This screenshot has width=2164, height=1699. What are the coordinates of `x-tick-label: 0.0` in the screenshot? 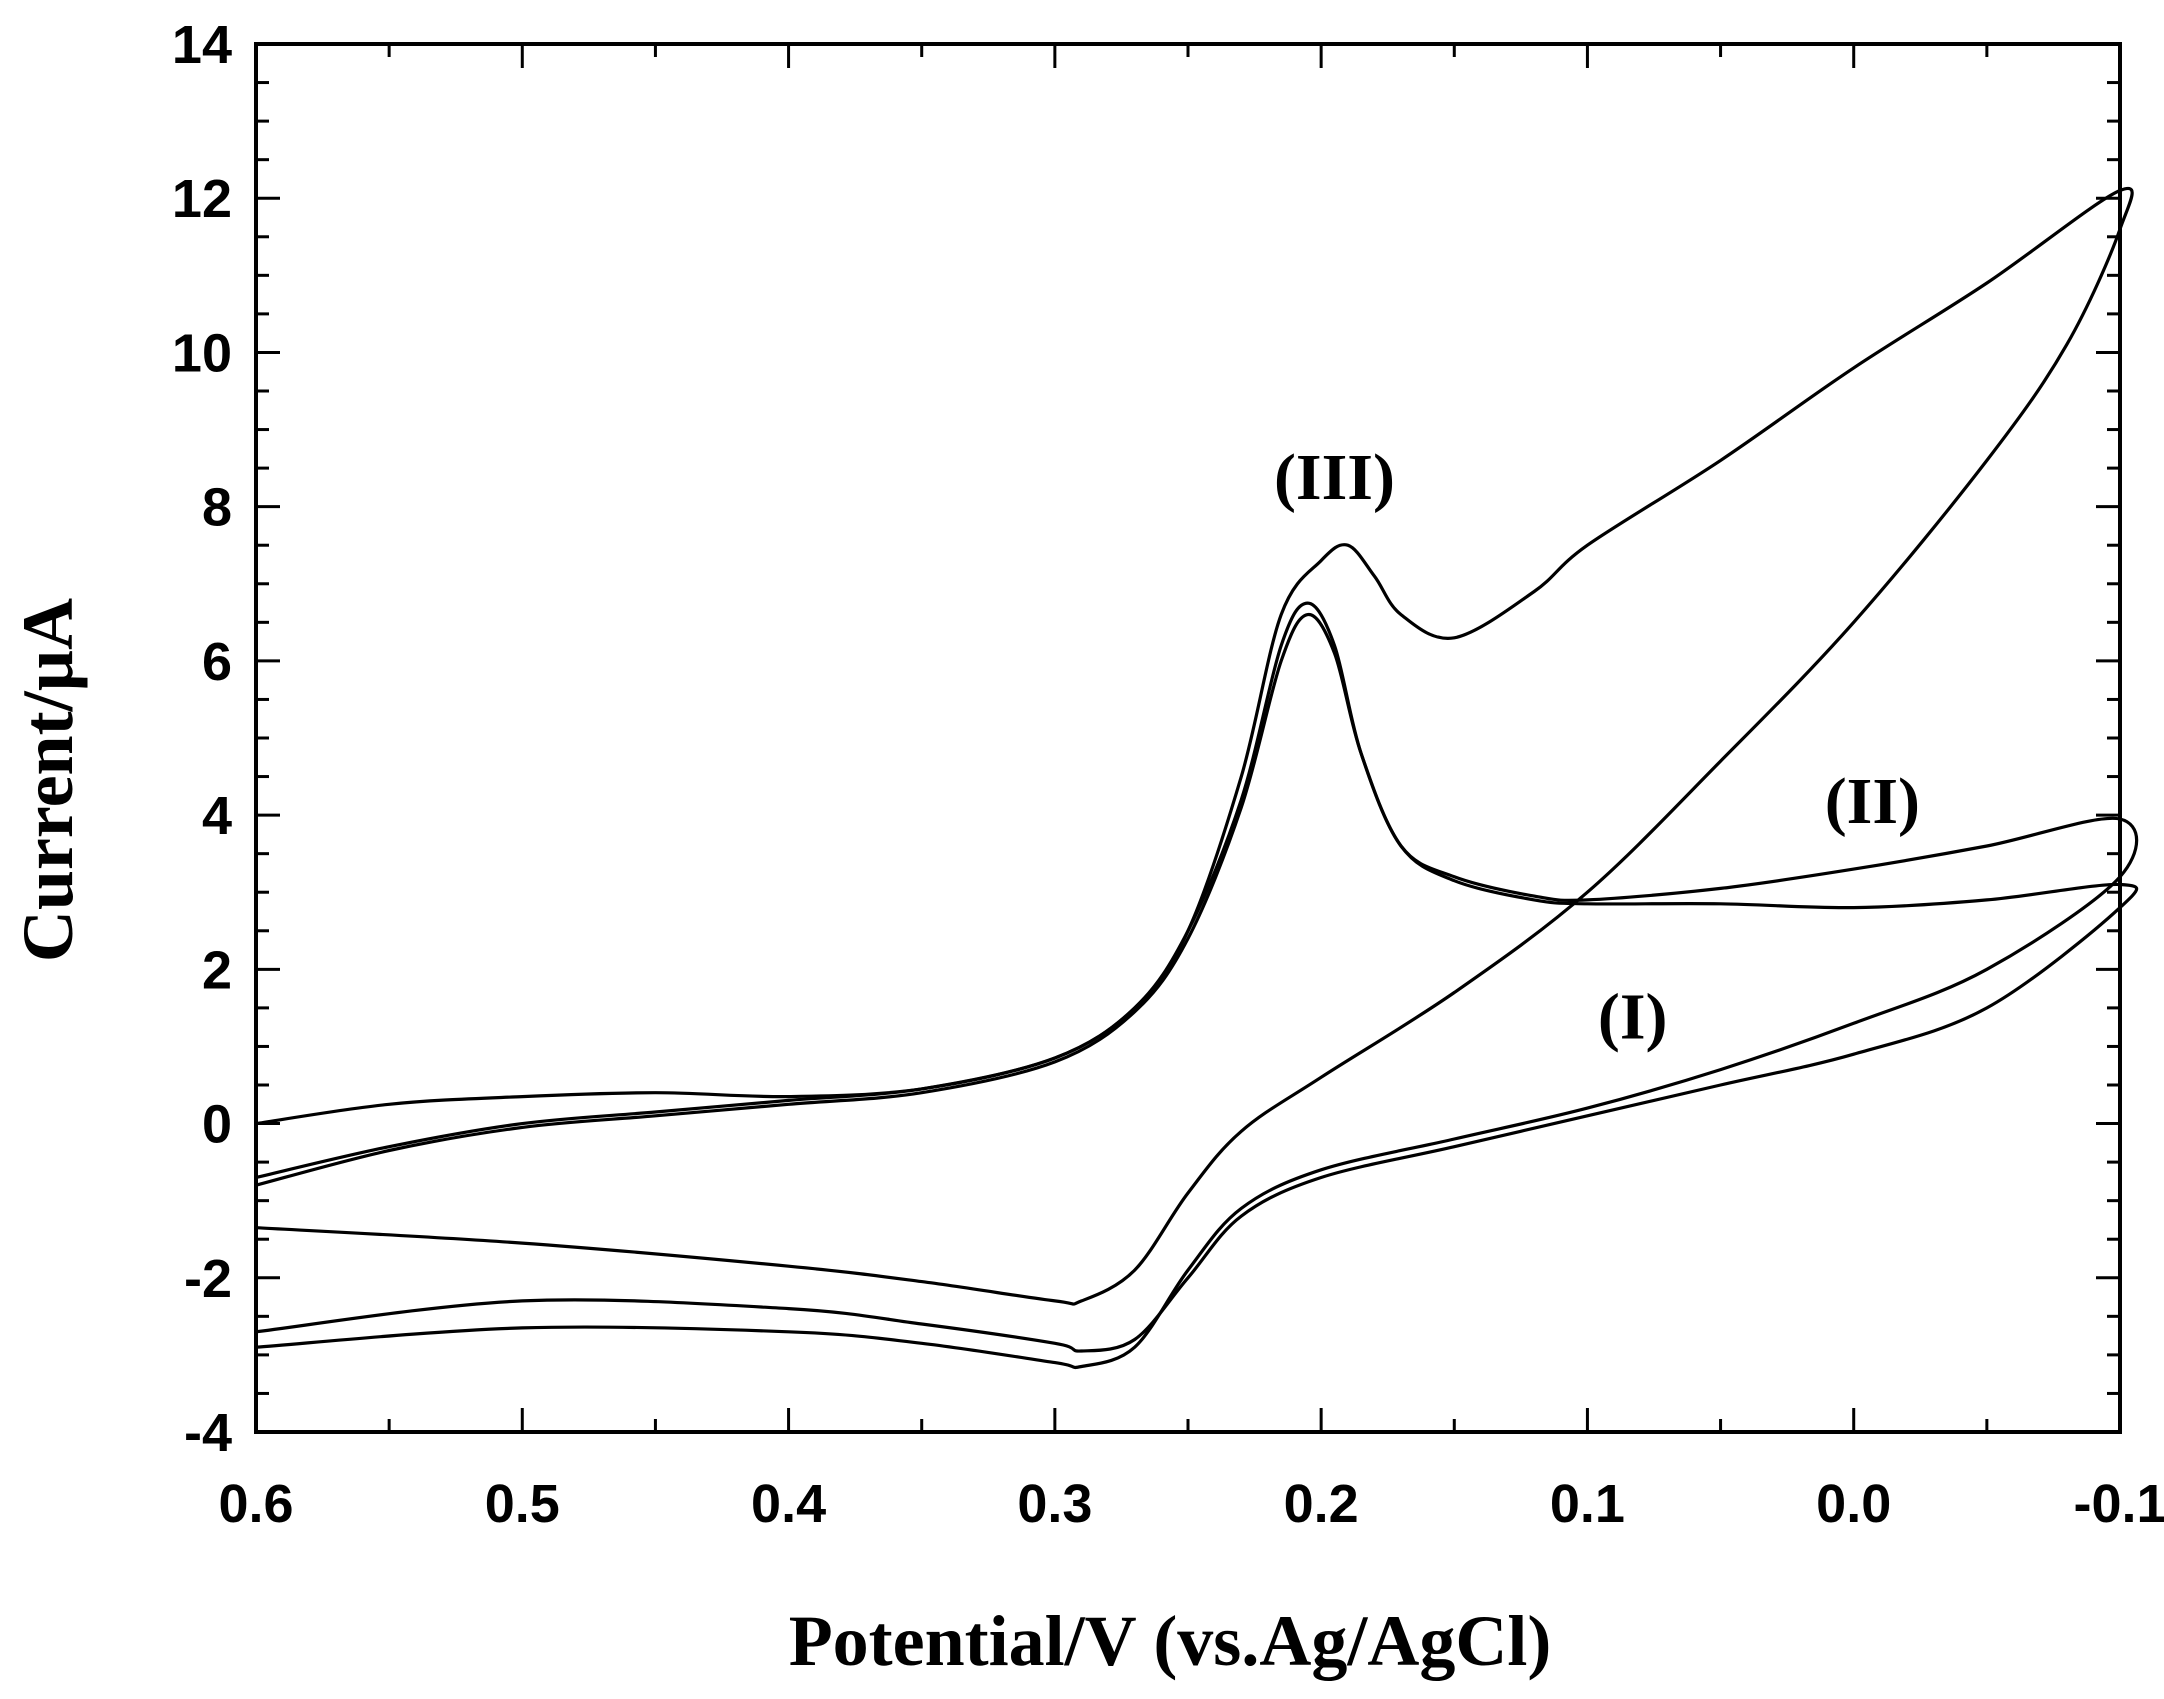 It's located at (1853, 1504).